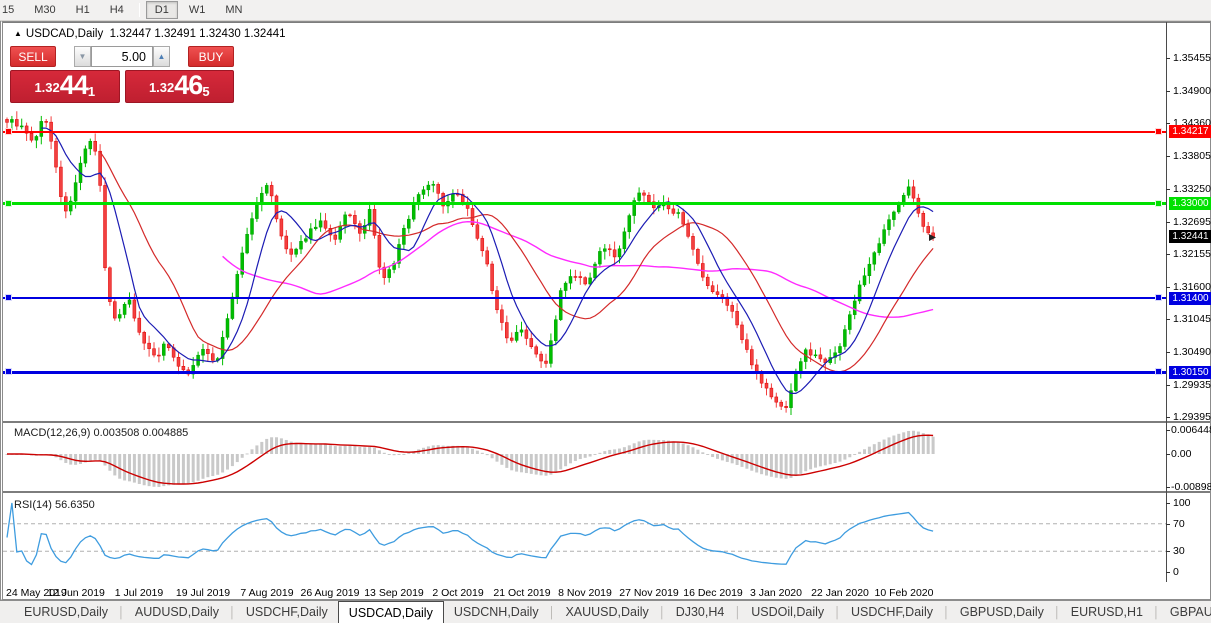  I want to click on tab-gbpusd-daily: GBPUSD,Daily, so click(1001, 612).